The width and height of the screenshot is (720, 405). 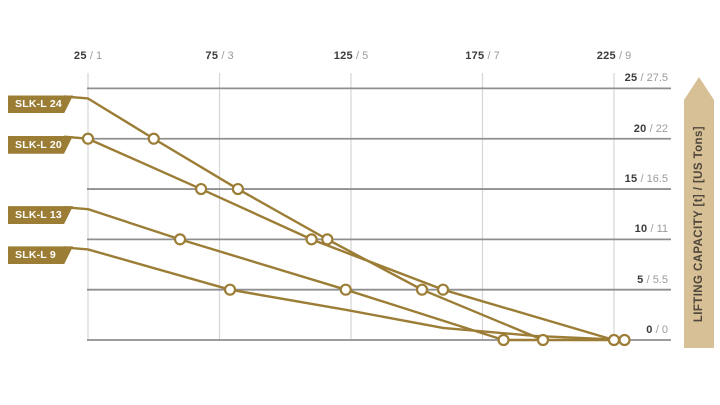 I want to click on tick-value-secondary: / 3, so click(x=226, y=56).